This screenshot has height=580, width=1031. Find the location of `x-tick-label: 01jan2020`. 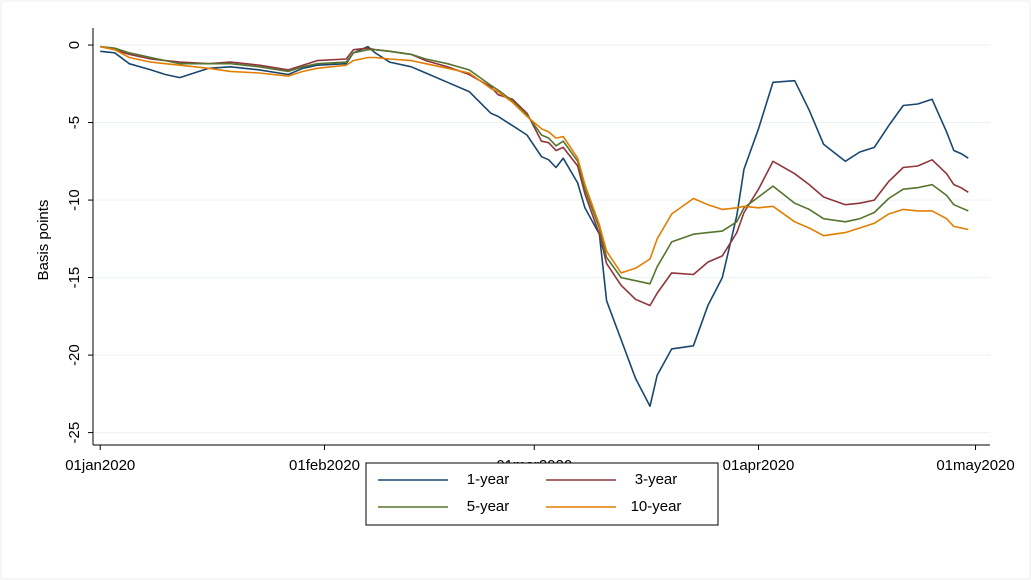

x-tick-label: 01jan2020 is located at coordinates (100, 465).